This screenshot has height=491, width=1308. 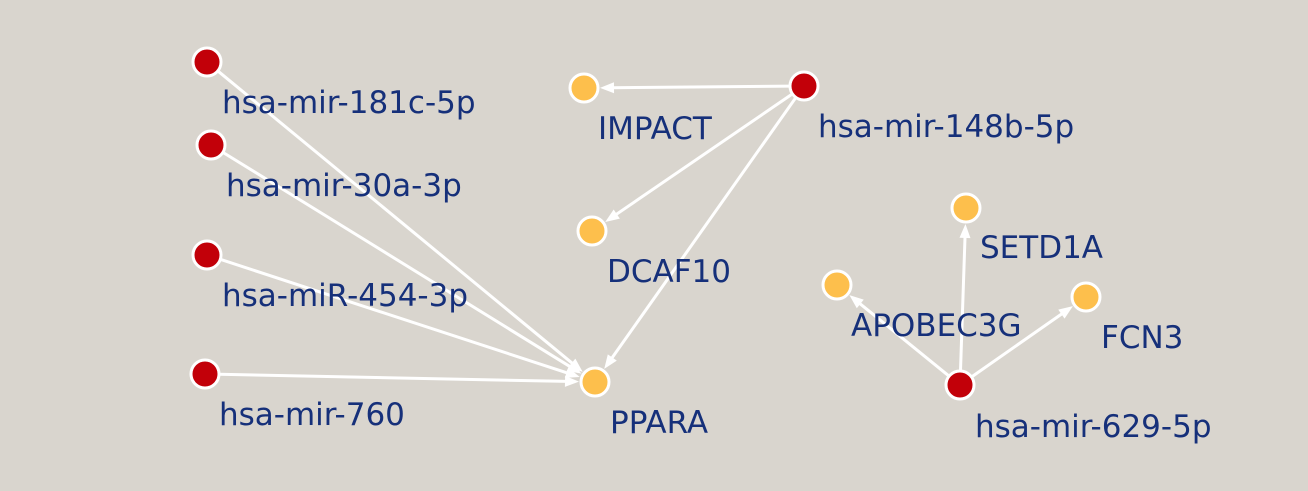 I want to click on node-label-ppara: PPARA, so click(x=659, y=423).